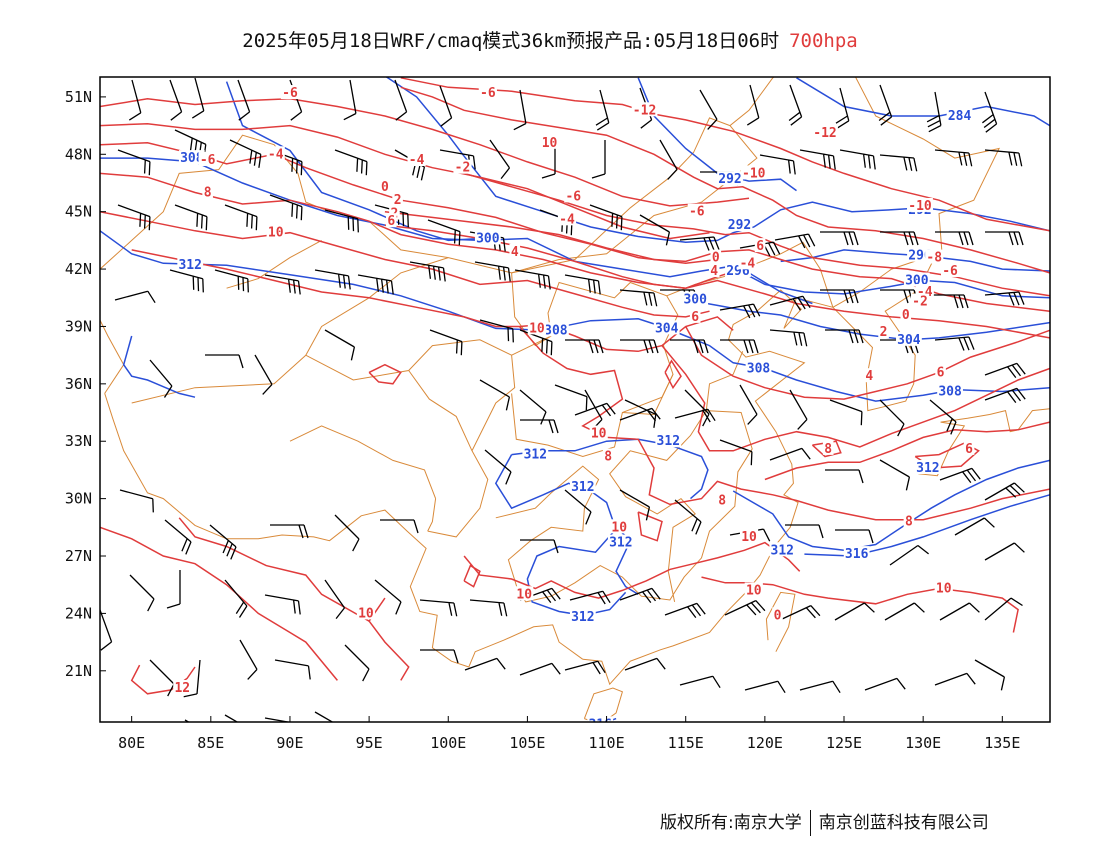  Describe the element at coordinates (78, 154) in the screenshot. I see `y-tick-label: 48N` at that location.